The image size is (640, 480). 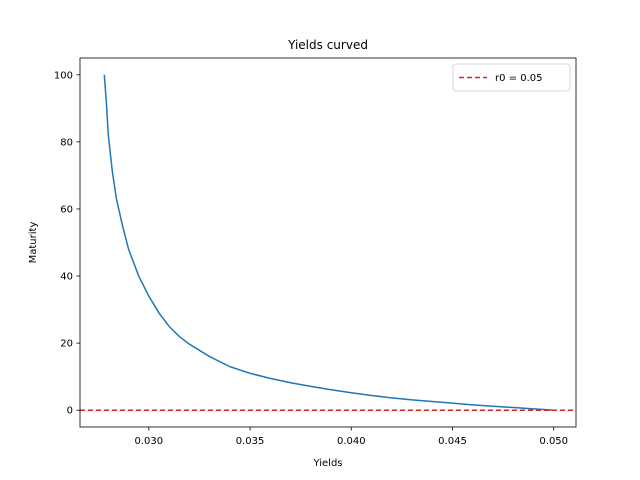 What do you see at coordinates (250, 441) in the screenshot?
I see `x-tick-label: 0.035` at bounding box center [250, 441].